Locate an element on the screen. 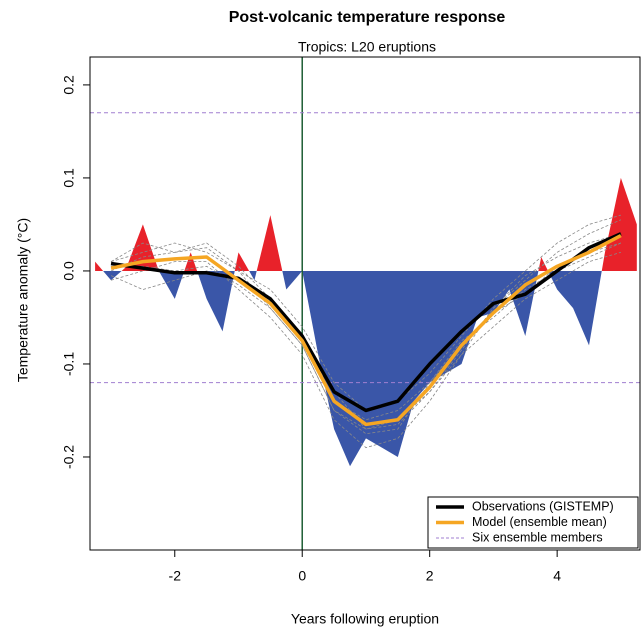 This screenshot has width=644, height=629. x-tick-label: 2 is located at coordinates (430, 576).